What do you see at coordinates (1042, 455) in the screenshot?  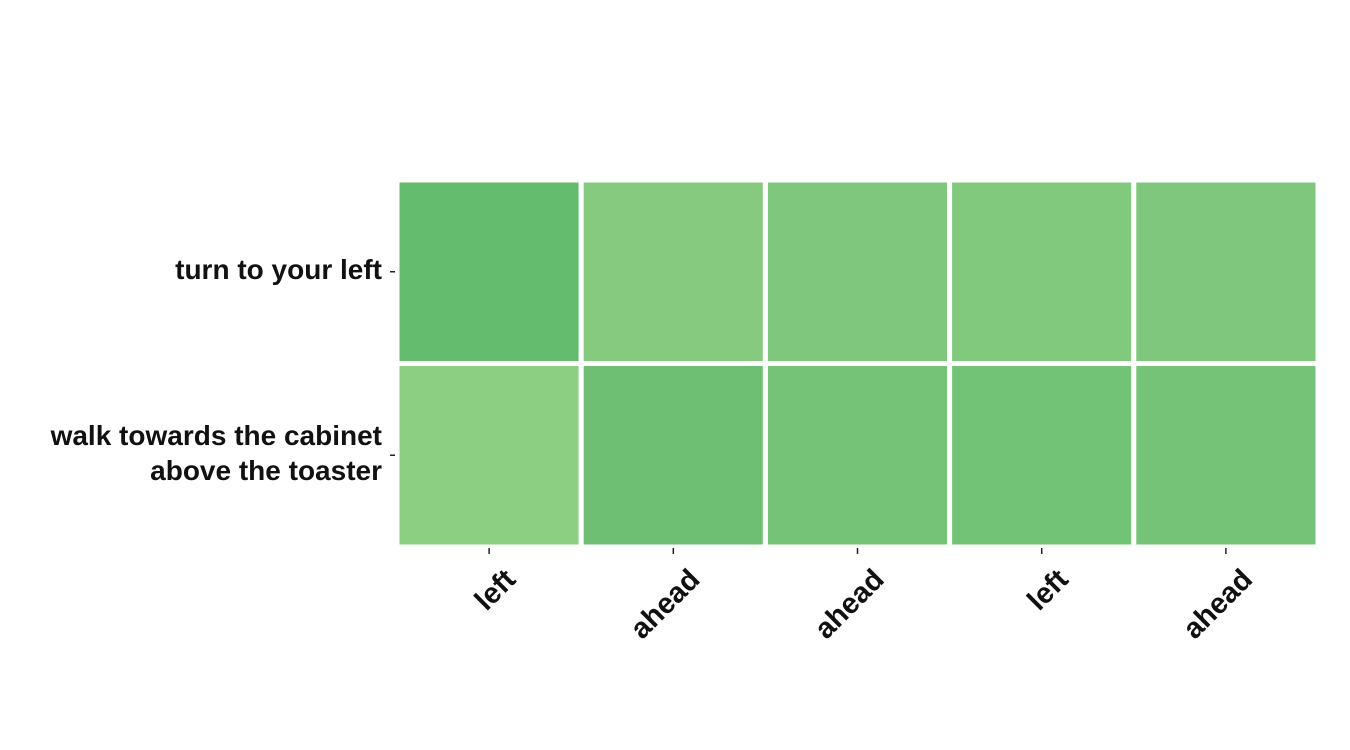 I see `heatmap-cell-r1-c3` at bounding box center [1042, 455].